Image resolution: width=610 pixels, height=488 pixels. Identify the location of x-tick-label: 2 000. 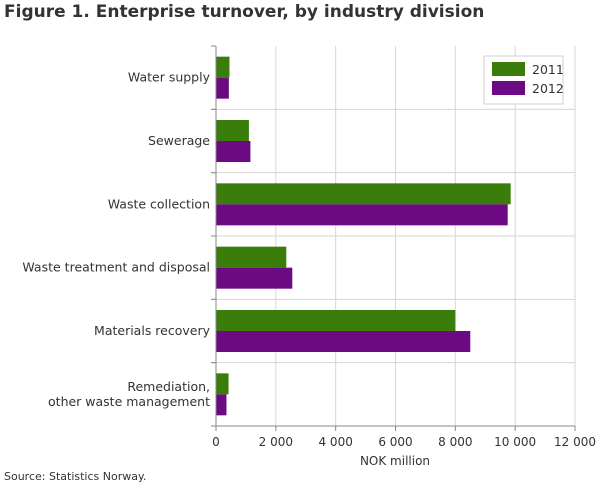
(276, 442).